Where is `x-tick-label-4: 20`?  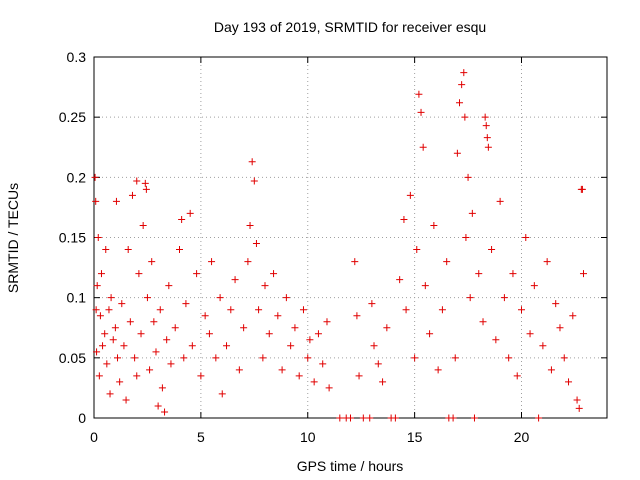 x-tick-label-4: 20 is located at coordinates (522, 437).